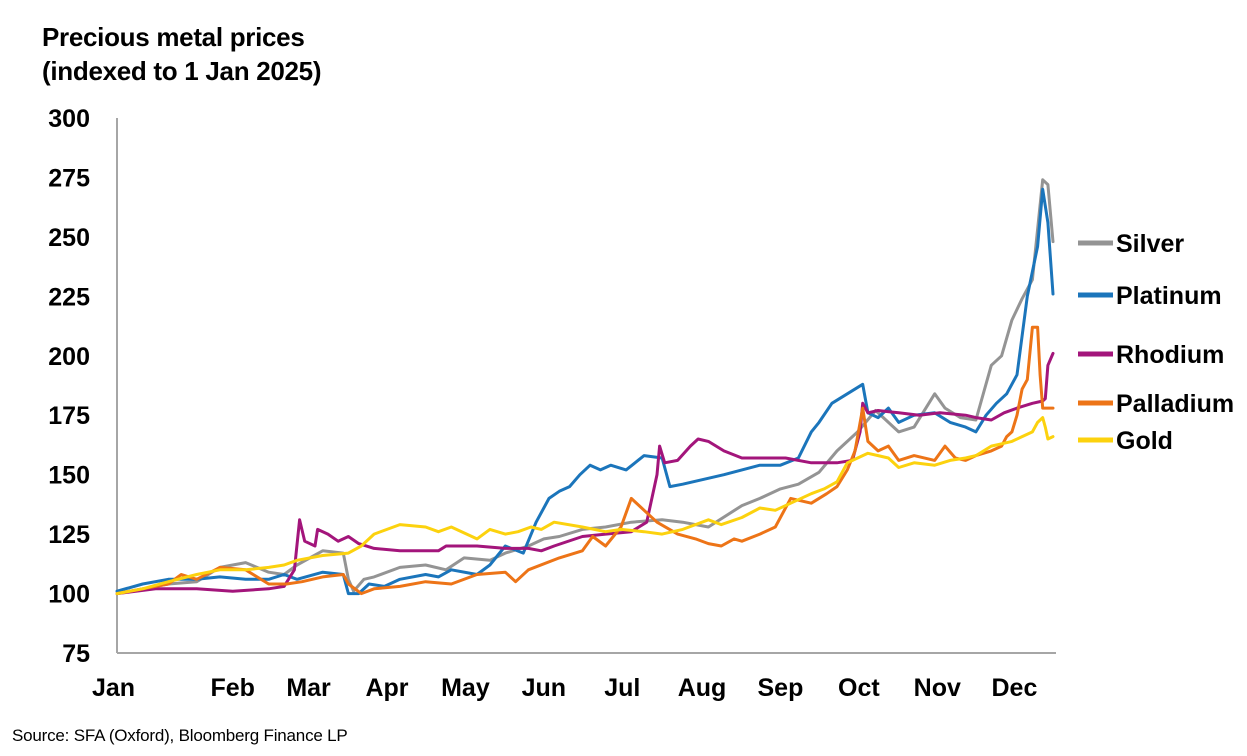  Describe the element at coordinates (544, 688) in the screenshot. I see `x-tick-label-jun: Jun` at that location.